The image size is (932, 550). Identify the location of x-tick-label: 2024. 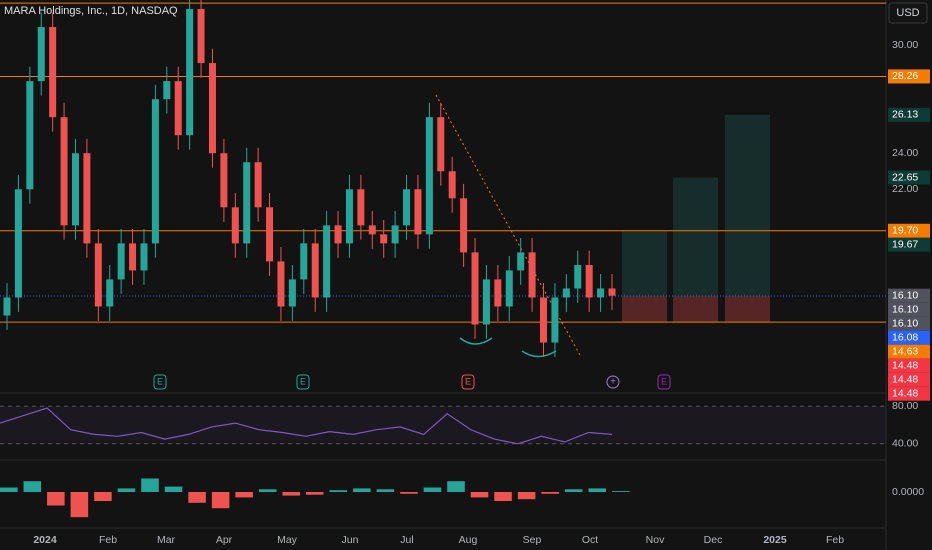
(45, 540).